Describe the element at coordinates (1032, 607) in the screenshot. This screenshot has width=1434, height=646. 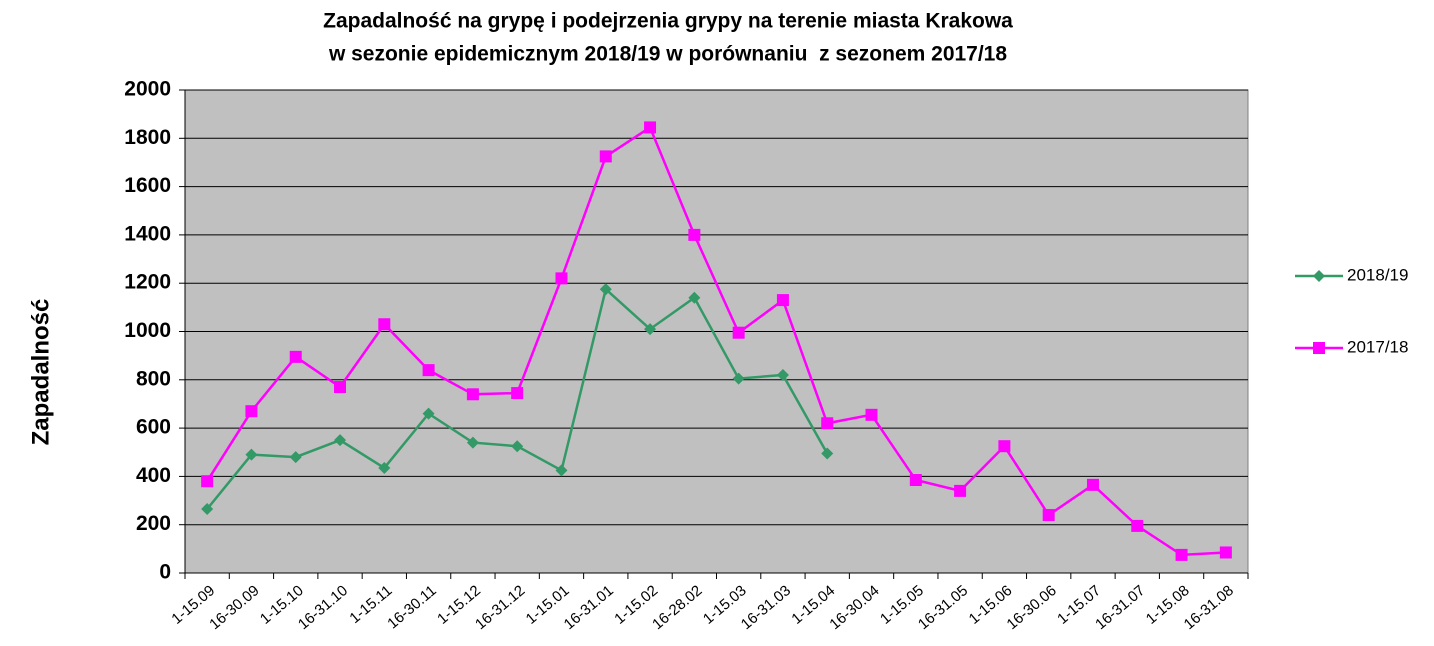
I see `x-tick-label: 16-30.06` at that location.